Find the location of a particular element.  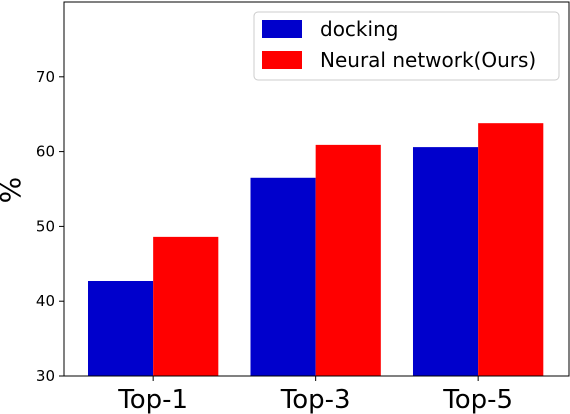

legend-label-0: docking is located at coordinates (359, 29).